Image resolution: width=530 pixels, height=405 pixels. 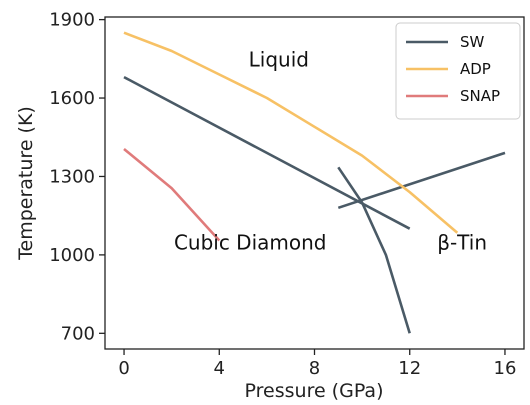 I want to click on y-tick-label-1300: 1300, so click(x=72, y=176).